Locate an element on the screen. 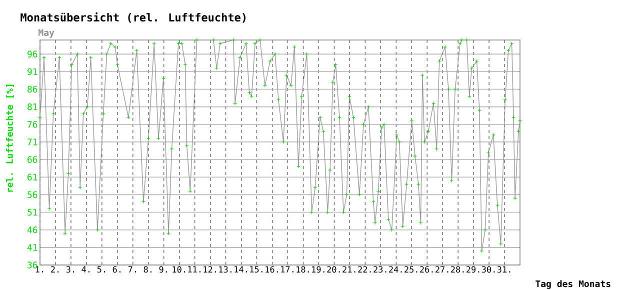  x-tick-label: 16. is located at coordinates (272, 269).